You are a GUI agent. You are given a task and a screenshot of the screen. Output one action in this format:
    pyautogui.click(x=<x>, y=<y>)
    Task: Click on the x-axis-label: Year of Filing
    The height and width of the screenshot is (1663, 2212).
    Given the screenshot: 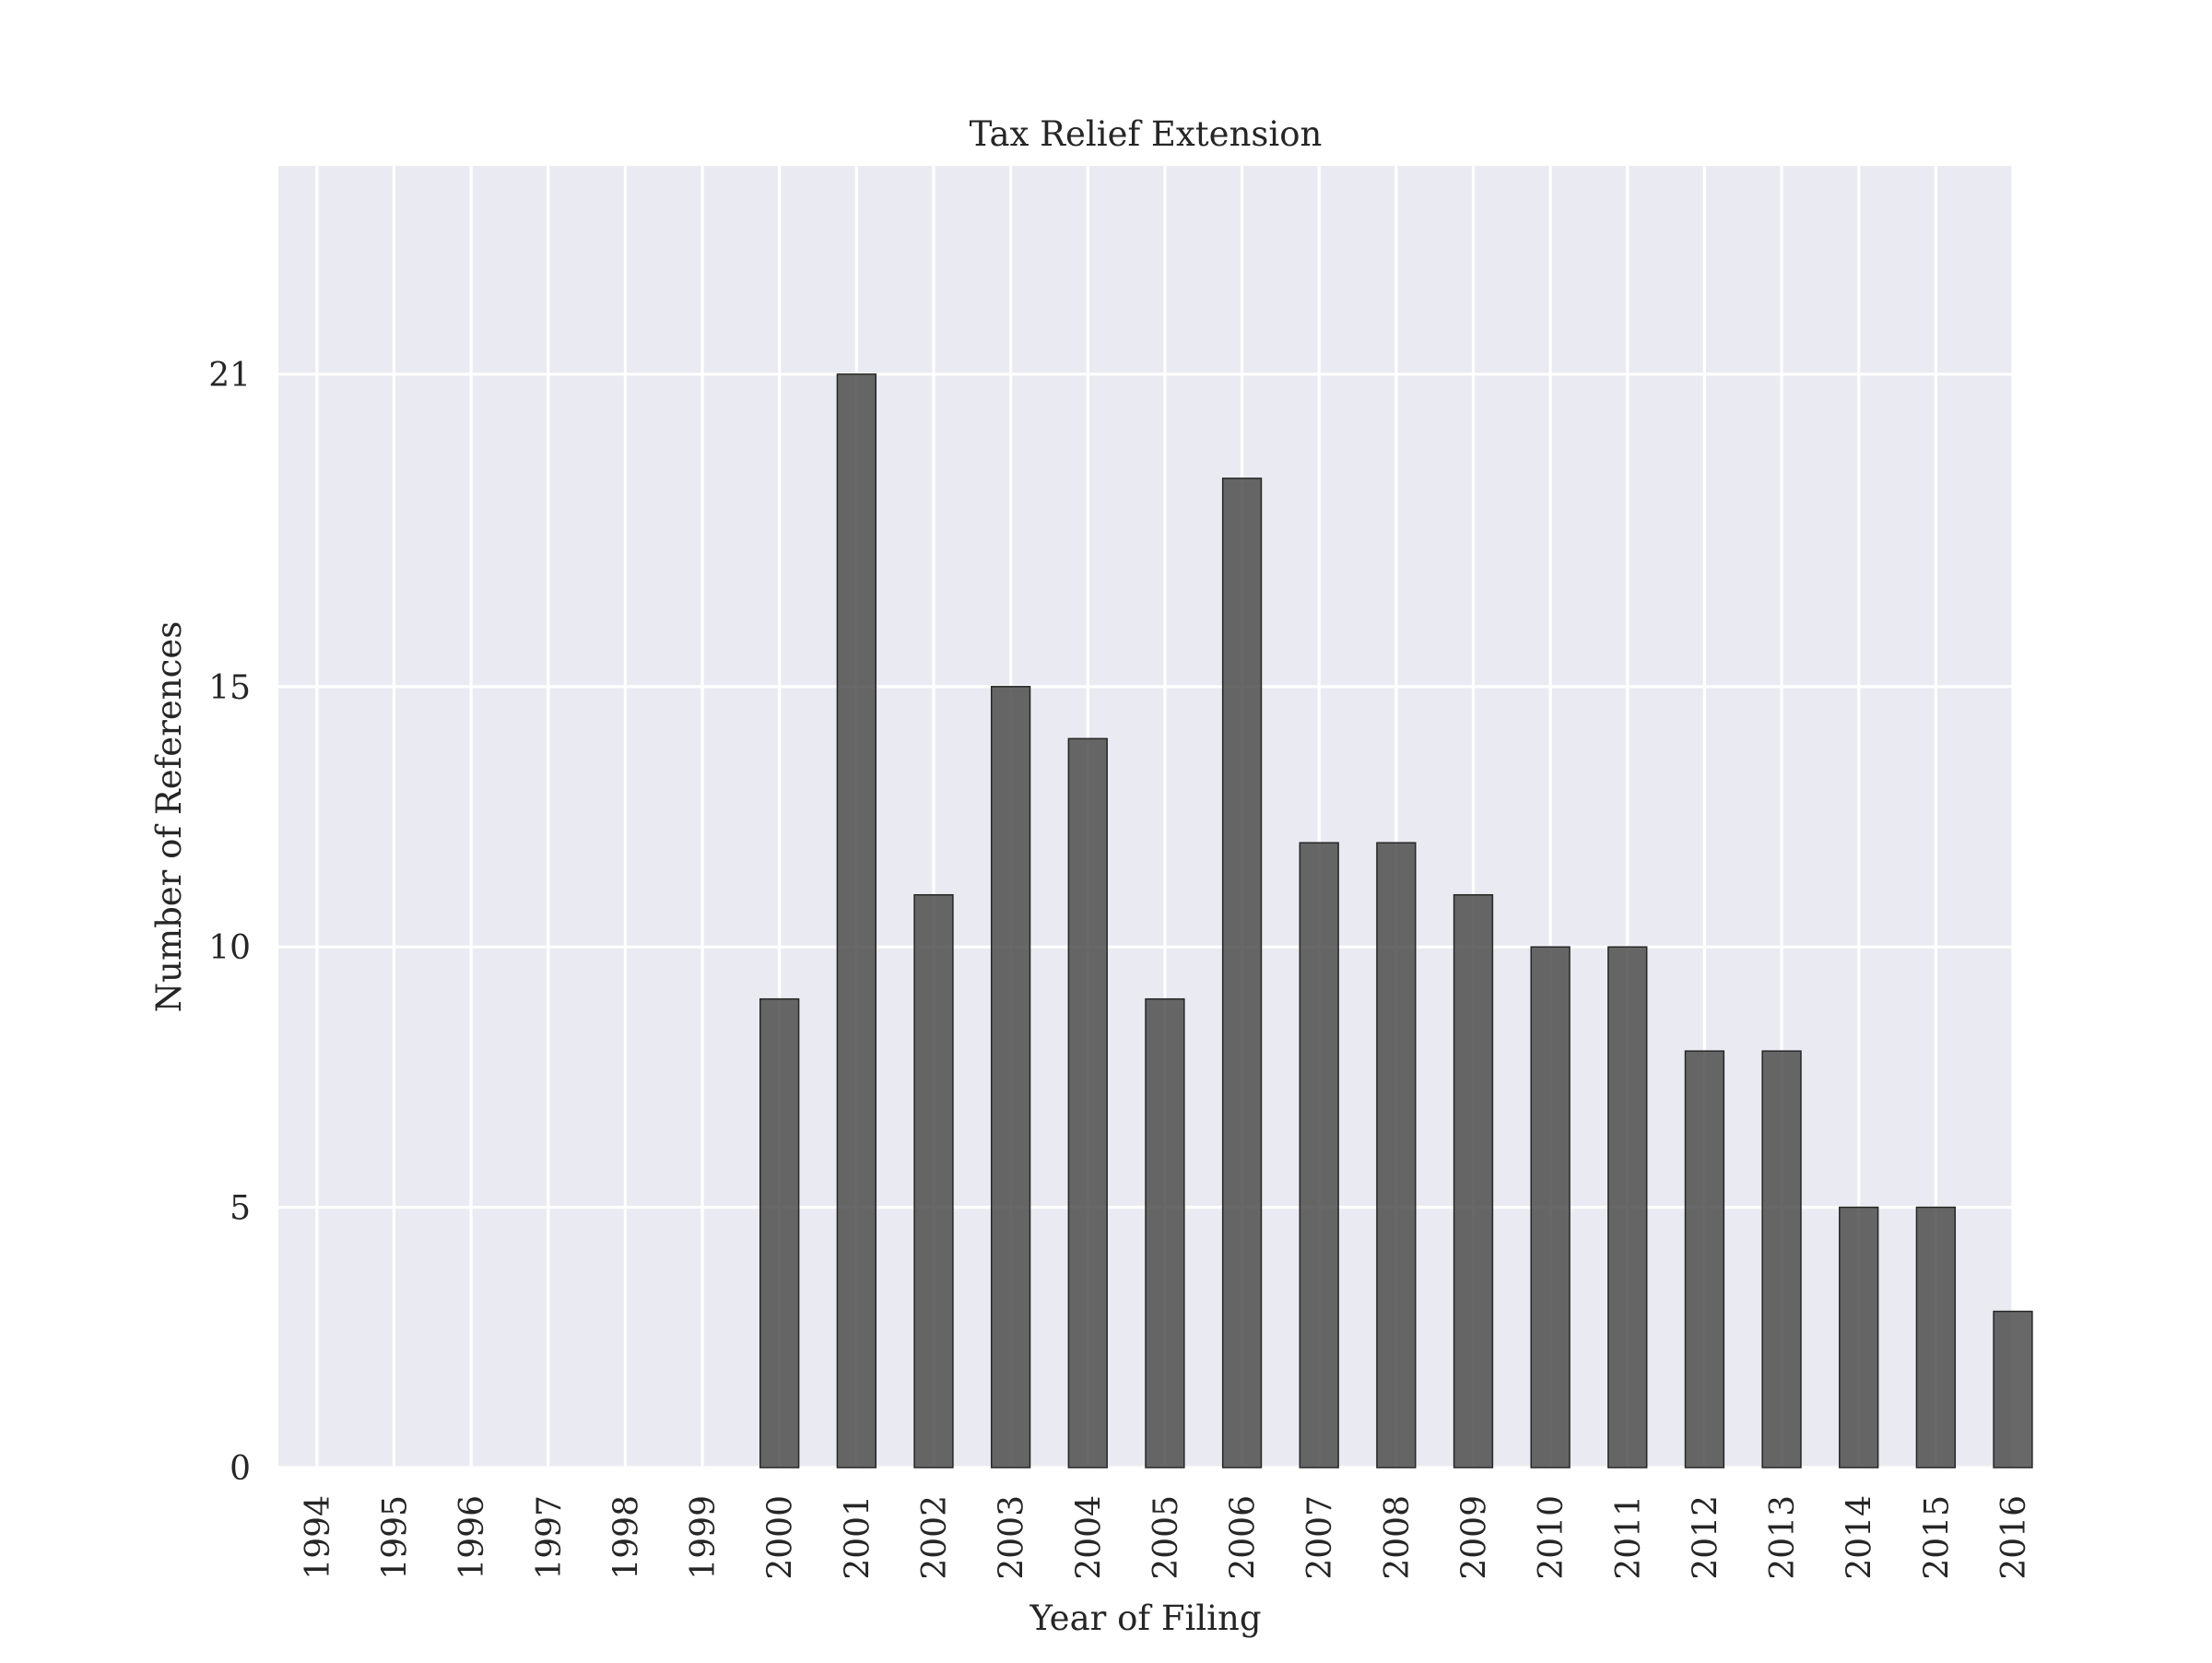 What is the action you would take?
    pyautogui.click(x=1145, y=1618)
    